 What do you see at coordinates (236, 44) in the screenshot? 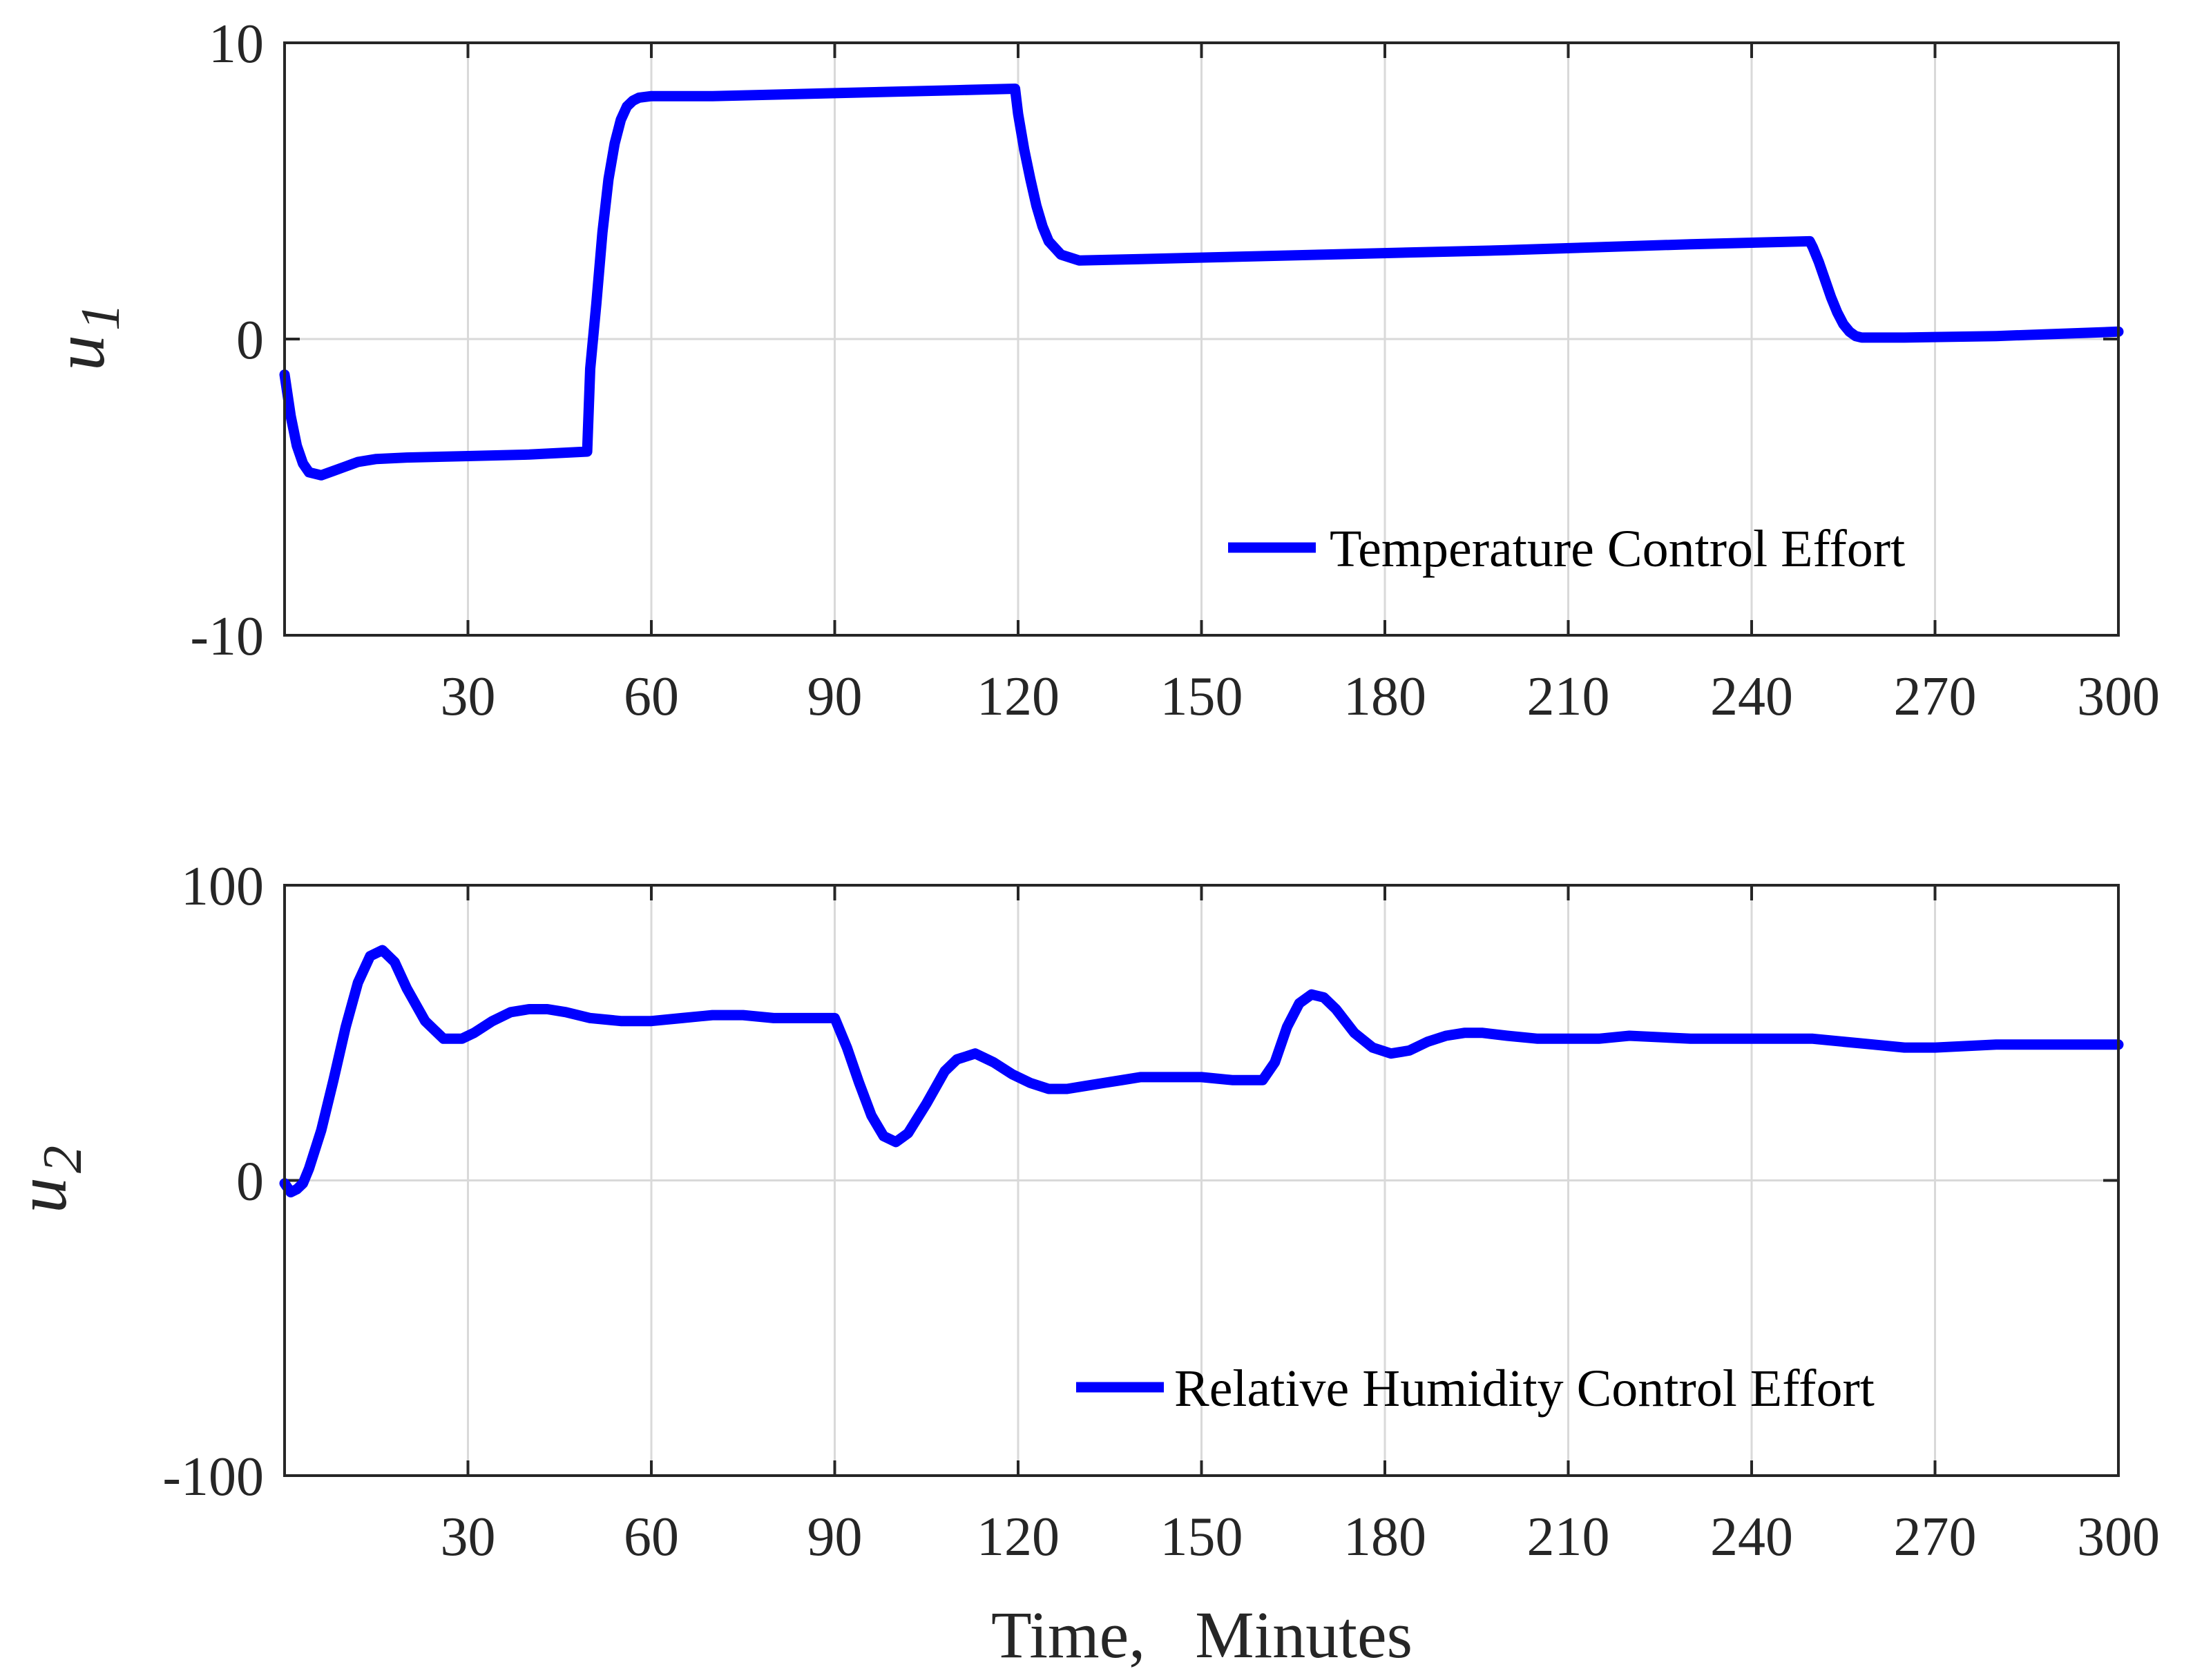
I see `y-tick-label: 10` at bounding box center [236, 44].